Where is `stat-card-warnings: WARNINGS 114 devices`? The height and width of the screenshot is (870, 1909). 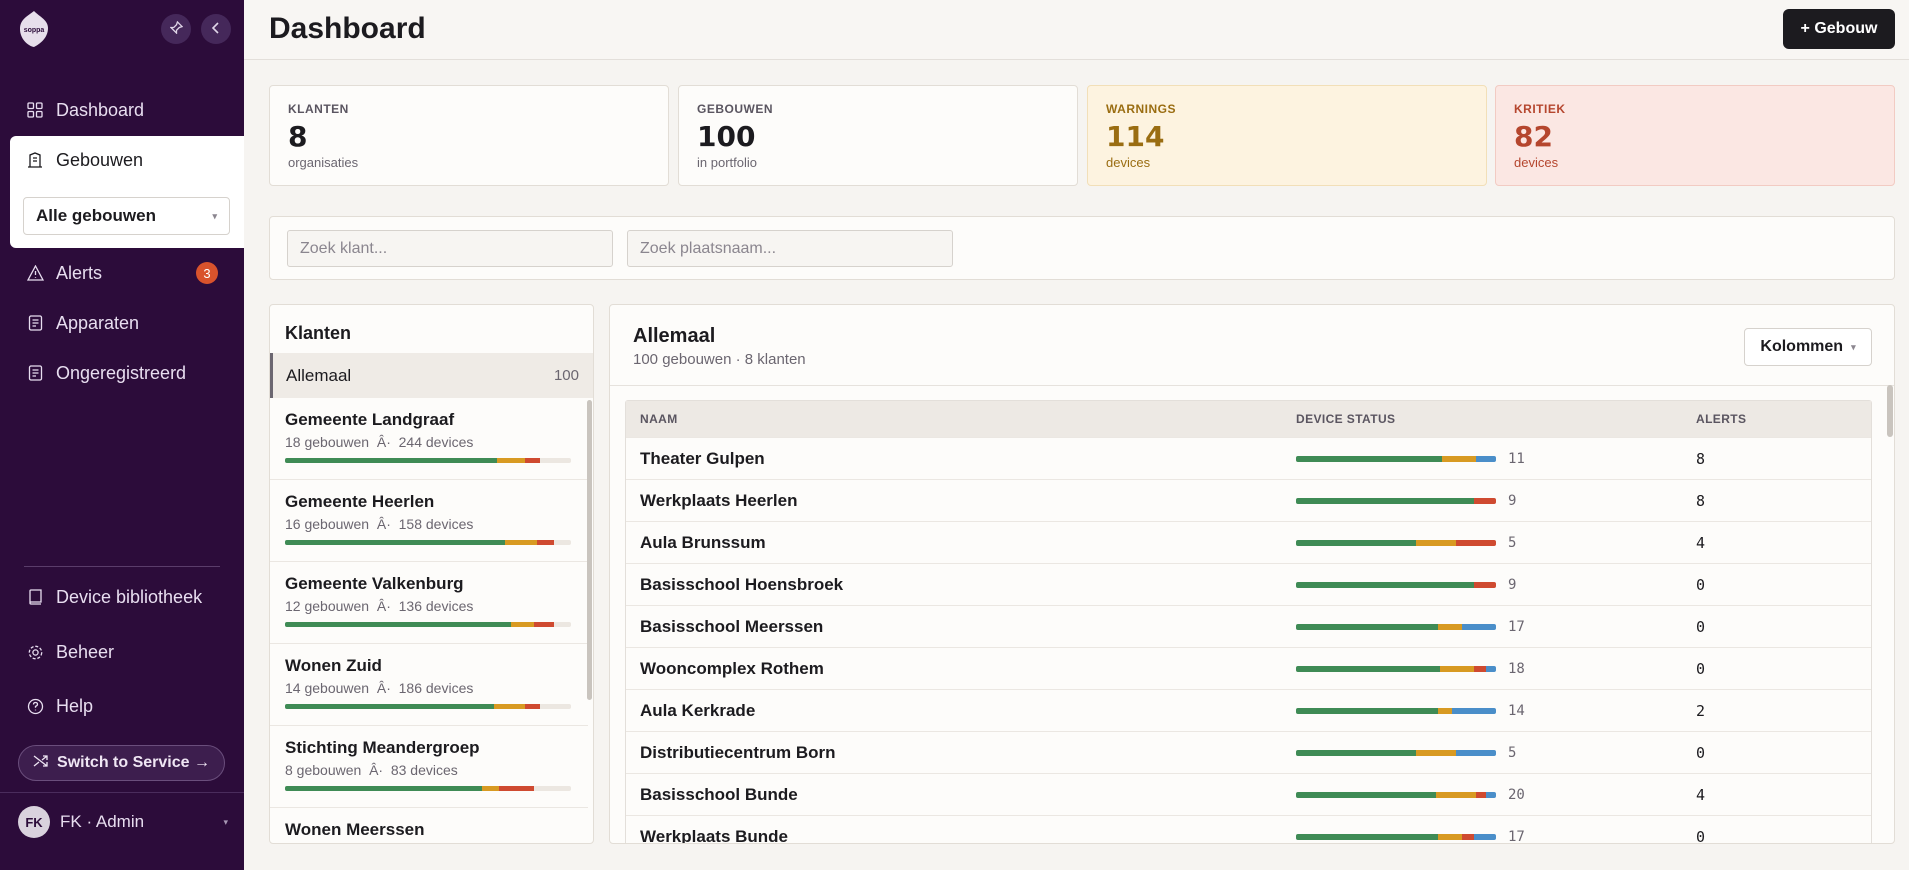
stat-card-warnings: WARNINGS 114 devices is located at coordinates (1287, 135).